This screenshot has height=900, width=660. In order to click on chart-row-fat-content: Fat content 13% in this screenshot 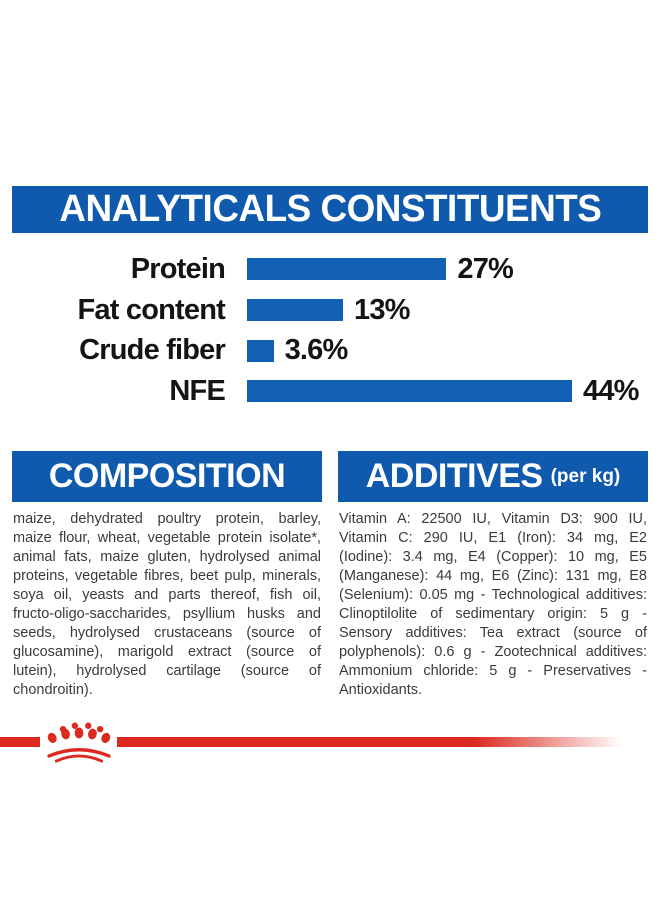, I will do `click(330, 310)`.